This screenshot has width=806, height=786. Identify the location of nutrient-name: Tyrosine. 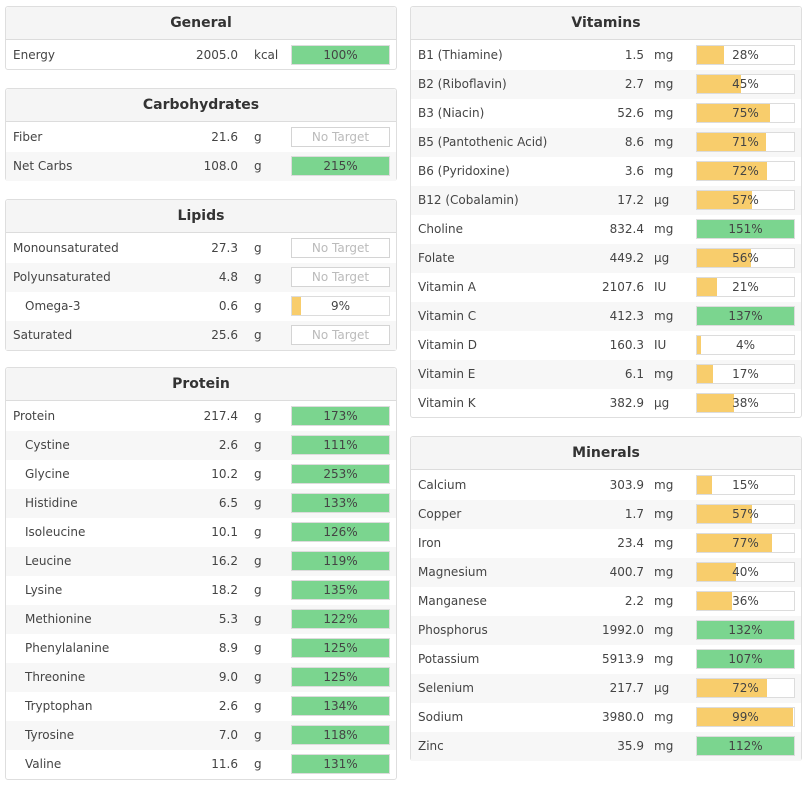
(50, 735).